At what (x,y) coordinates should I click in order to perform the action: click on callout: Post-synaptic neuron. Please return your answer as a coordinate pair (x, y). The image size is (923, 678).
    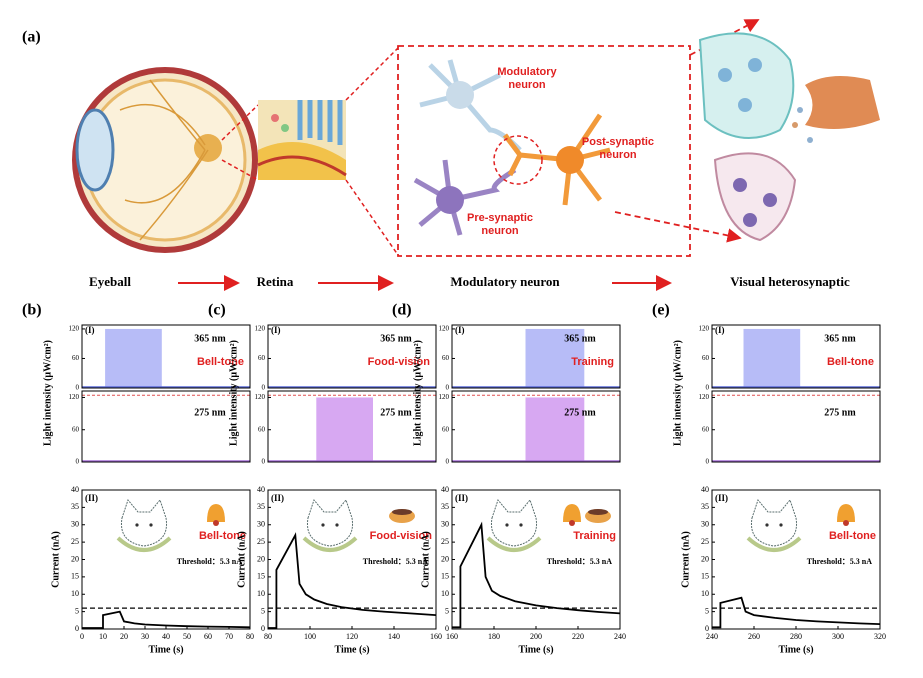
    Looking at the image, I should click on (618, 148).